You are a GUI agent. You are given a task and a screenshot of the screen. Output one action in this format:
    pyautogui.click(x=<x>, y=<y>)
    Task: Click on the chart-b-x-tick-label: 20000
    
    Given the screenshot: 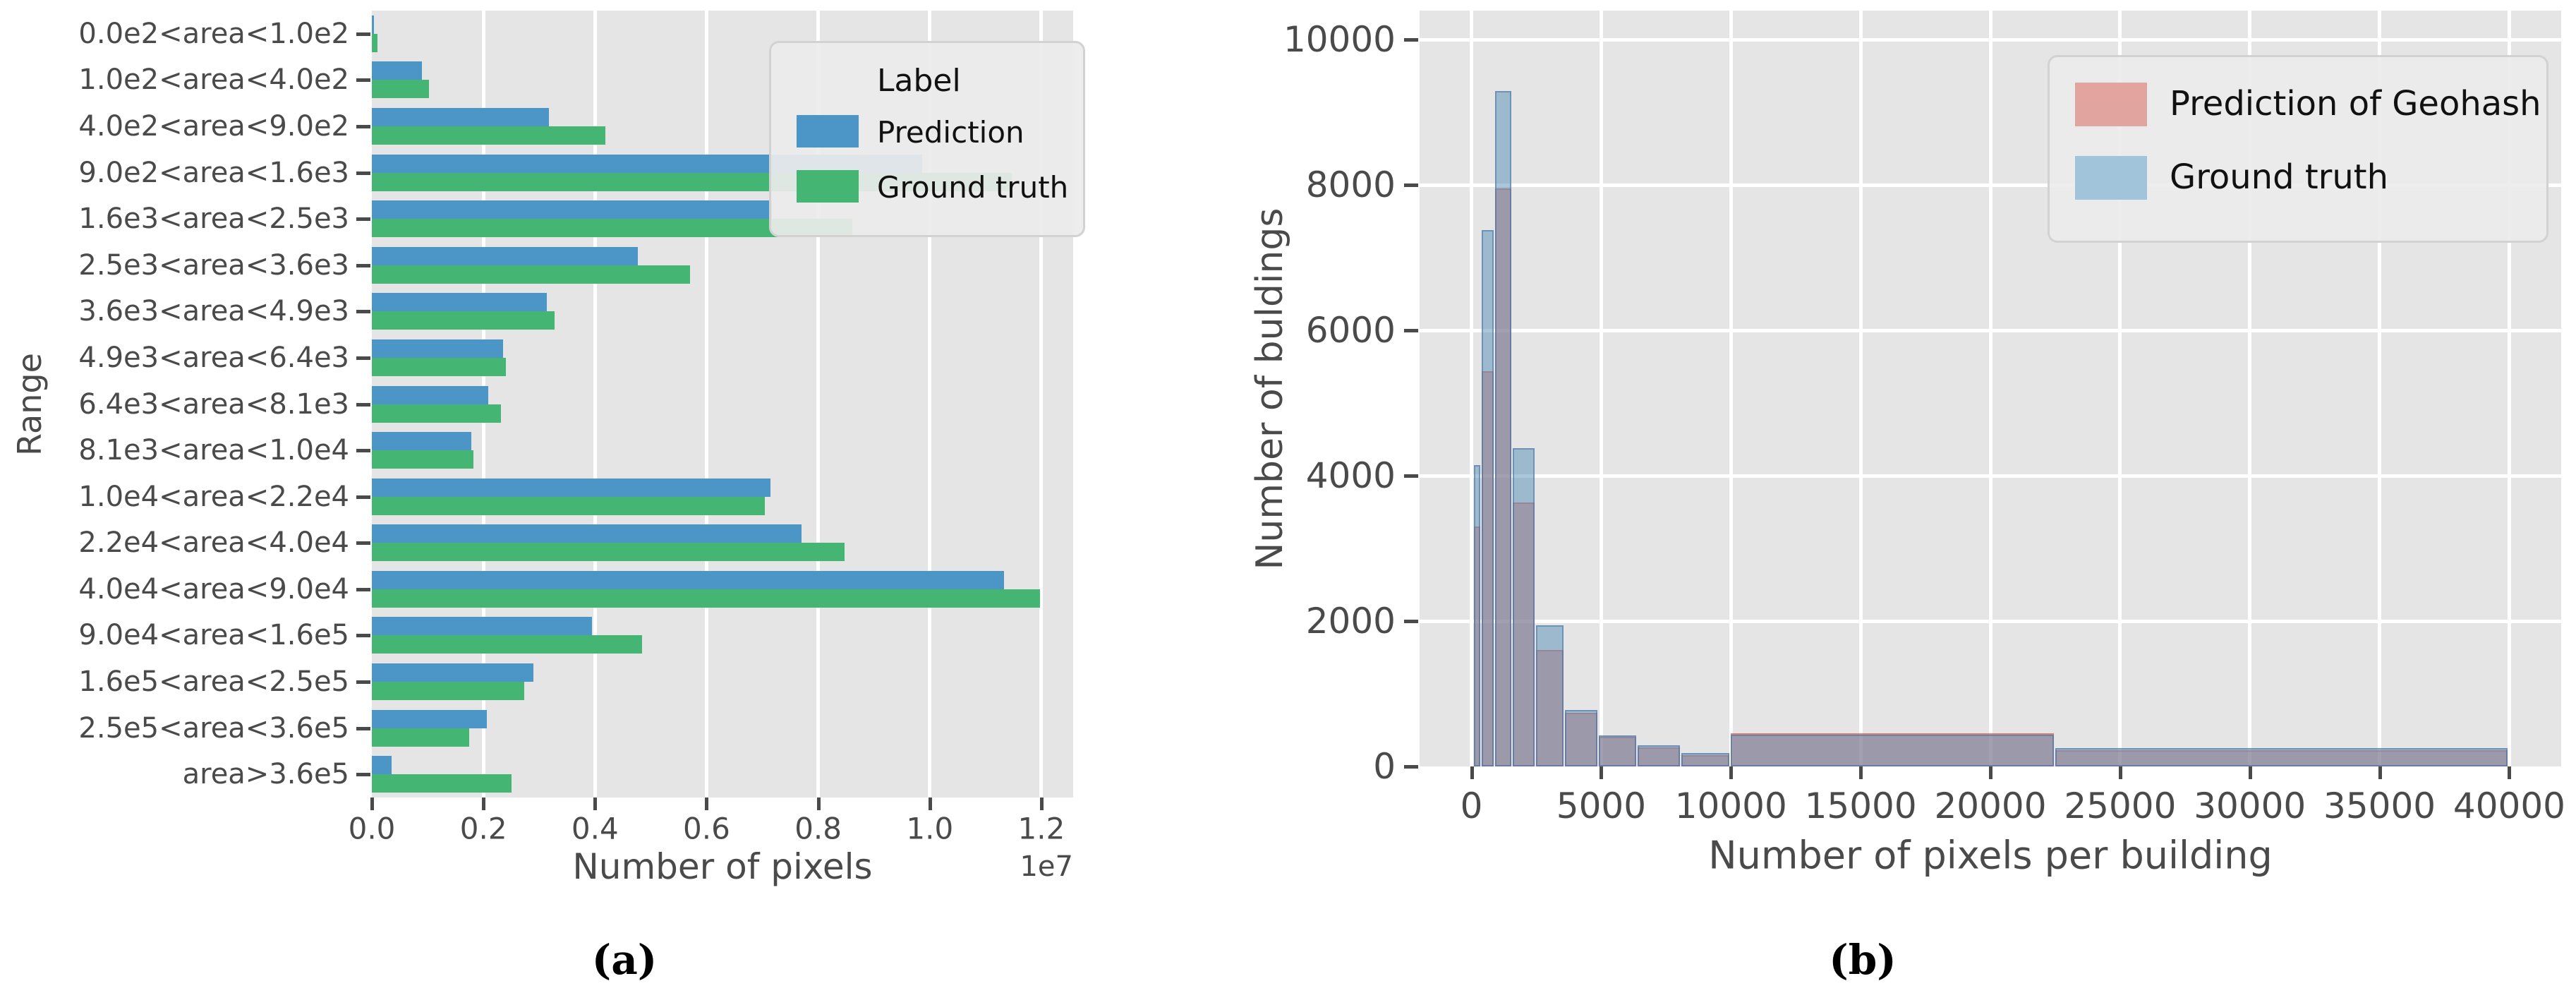 What is the action you would take?
    pyautogui.click(x=1991, y=806)
    